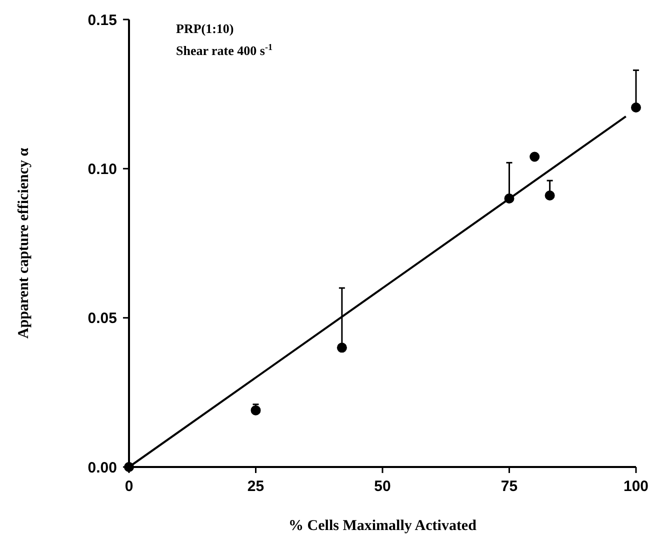 This screenshot has width=650, height=537. I want to click on annotation: Shear rate 400 s$^{-1}$, so click(224, 50).